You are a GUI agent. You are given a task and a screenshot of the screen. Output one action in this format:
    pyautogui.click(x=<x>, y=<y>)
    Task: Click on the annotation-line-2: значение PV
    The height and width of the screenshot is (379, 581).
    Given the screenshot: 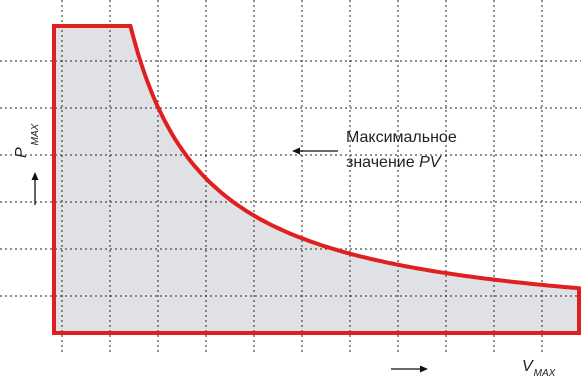 What is the action you would take?
    pyautogui.click(x=394, y=162)
    